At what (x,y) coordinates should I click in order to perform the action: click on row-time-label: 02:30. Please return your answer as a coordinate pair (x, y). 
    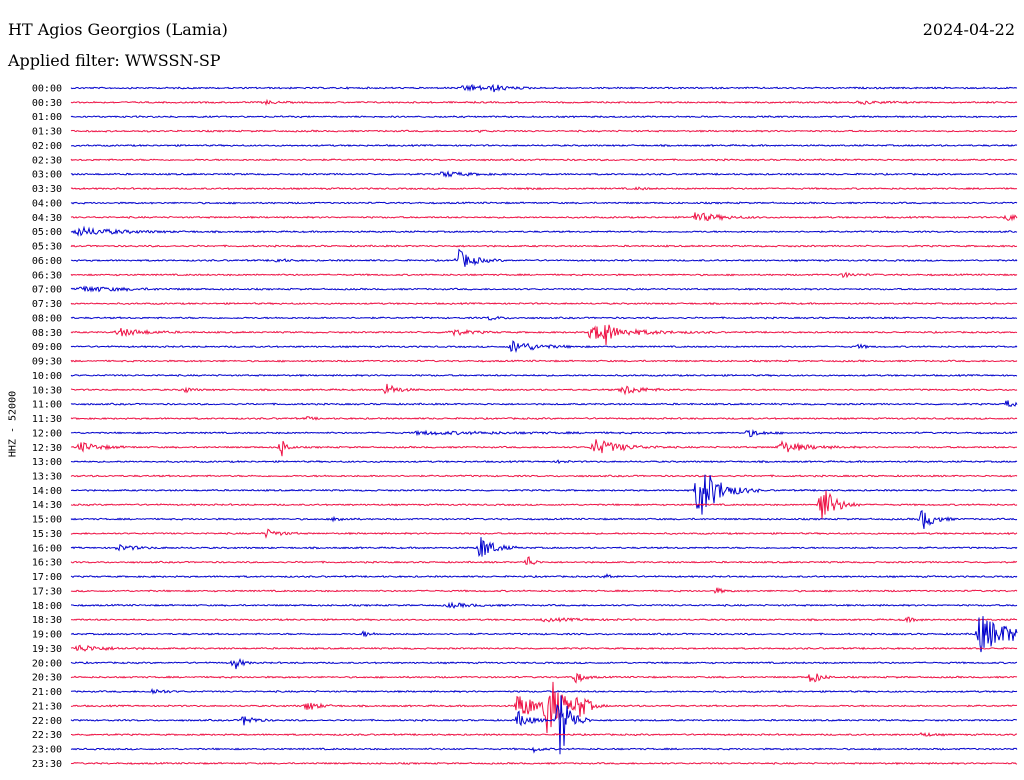
    Looking at the image, I should click on (47, 160).